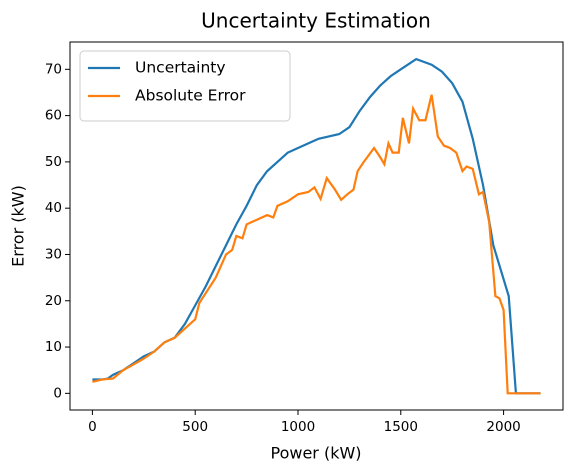 This screenshot has width=576, height=474. Describe the element at coordinates (92, 427) in the screenshot. I see `x-tick-label: 0` at that location.